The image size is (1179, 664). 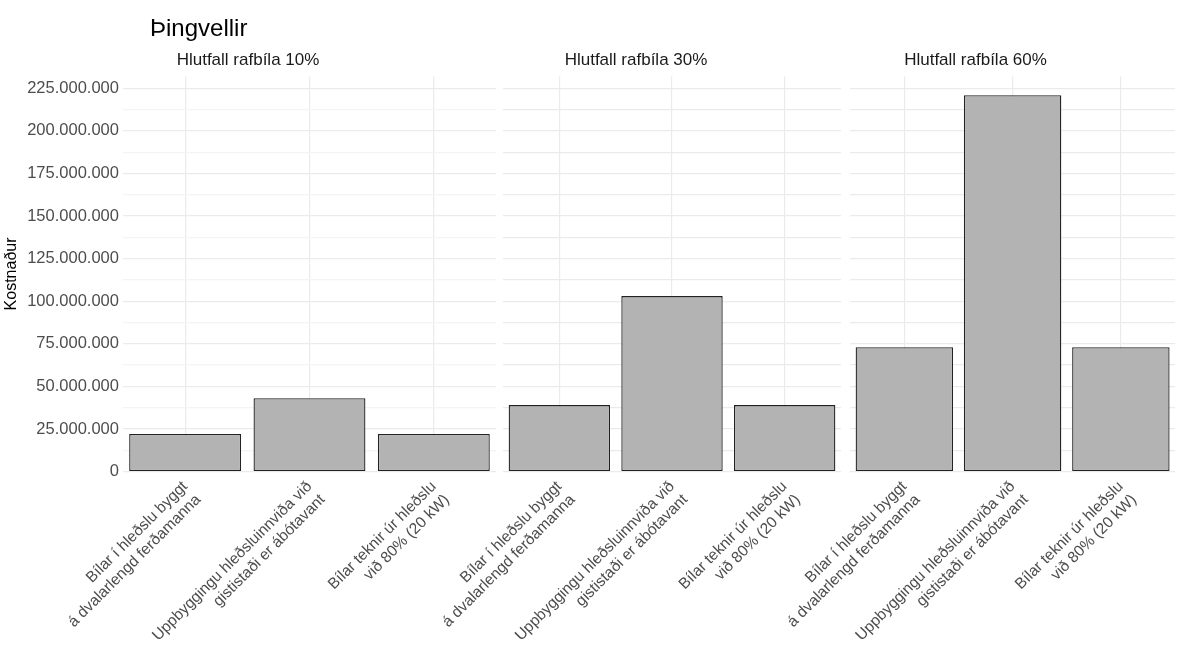 What do you see at coordinates (77, 342) in the screenshot?
I see `y-tick-label: 75.000.000` at bounding box center [77, 342].